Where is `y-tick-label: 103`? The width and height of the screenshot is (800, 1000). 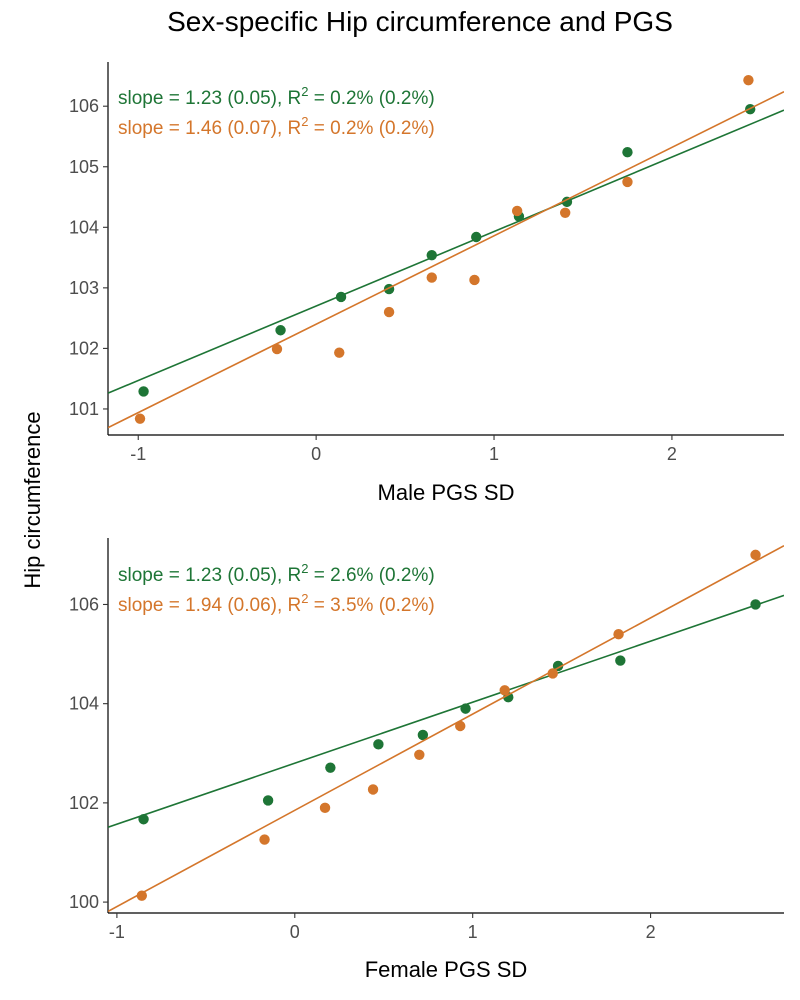
y-tick-label: 103 is located at coordinates (84, 288).